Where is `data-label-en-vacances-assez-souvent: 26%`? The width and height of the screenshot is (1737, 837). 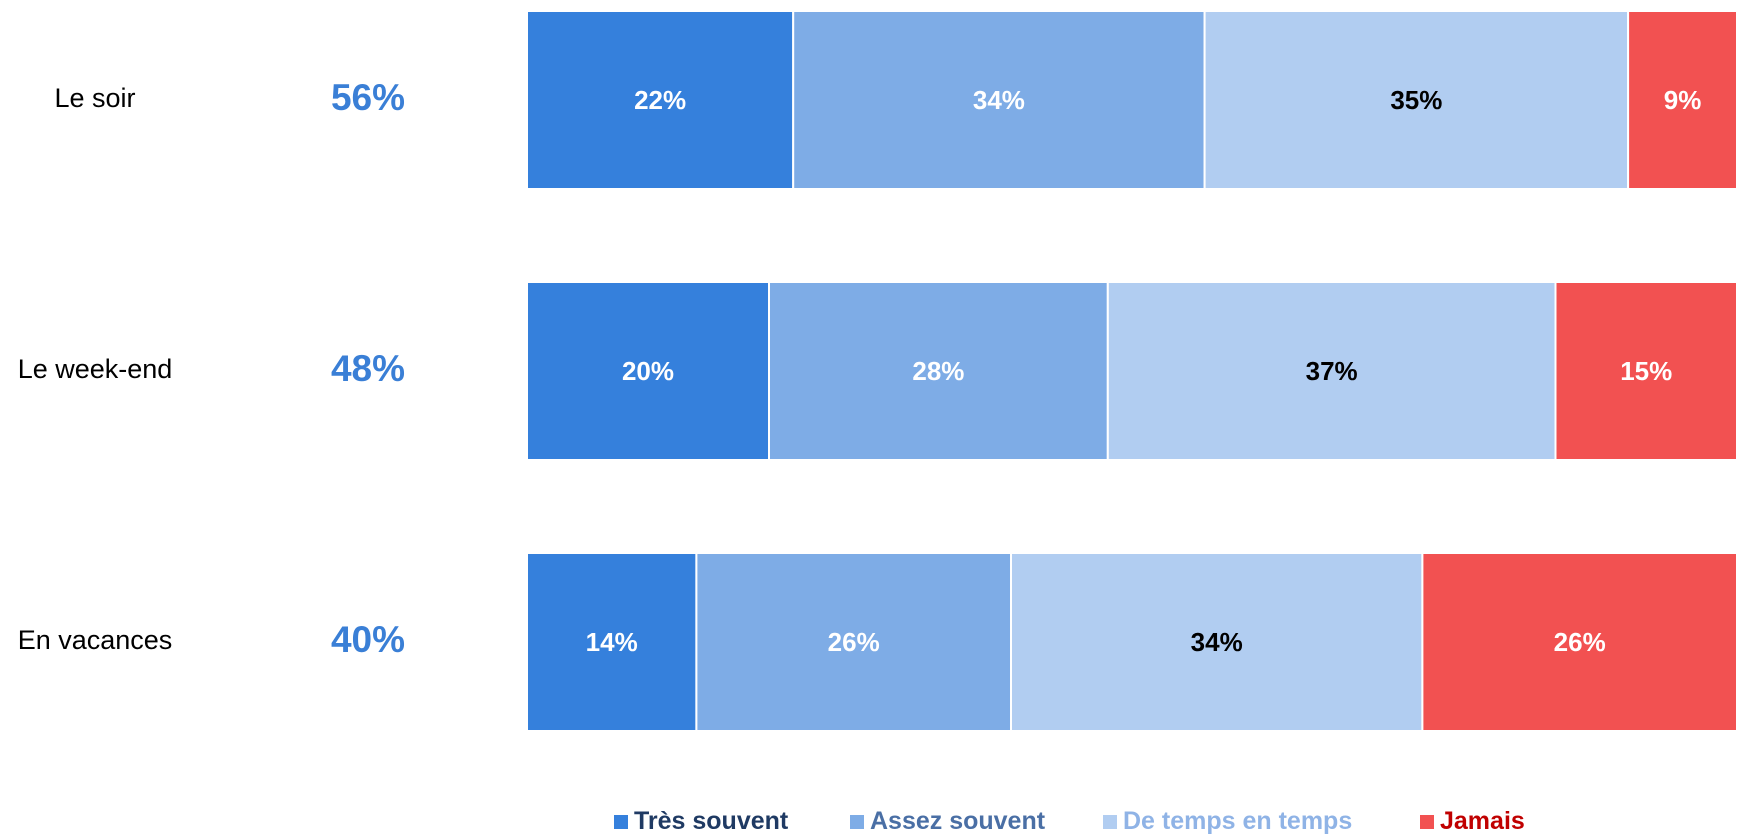
data-label-en-vacances-assez-souvent: 26% is located at coordinates (854, 642).